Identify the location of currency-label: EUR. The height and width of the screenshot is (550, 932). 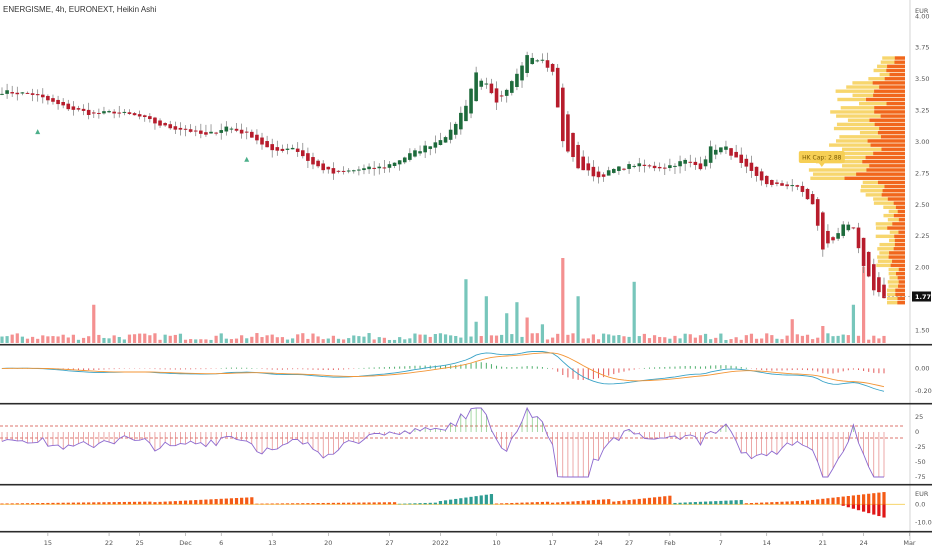
(922, 11).